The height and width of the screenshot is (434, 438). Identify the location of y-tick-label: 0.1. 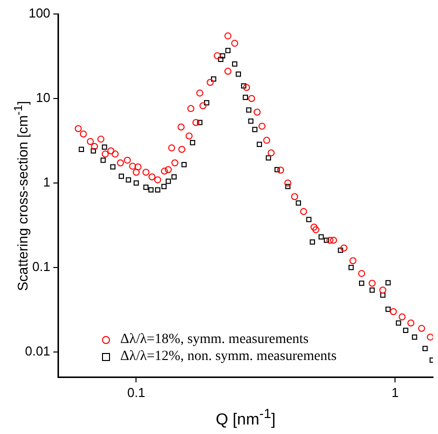
(41, 266).